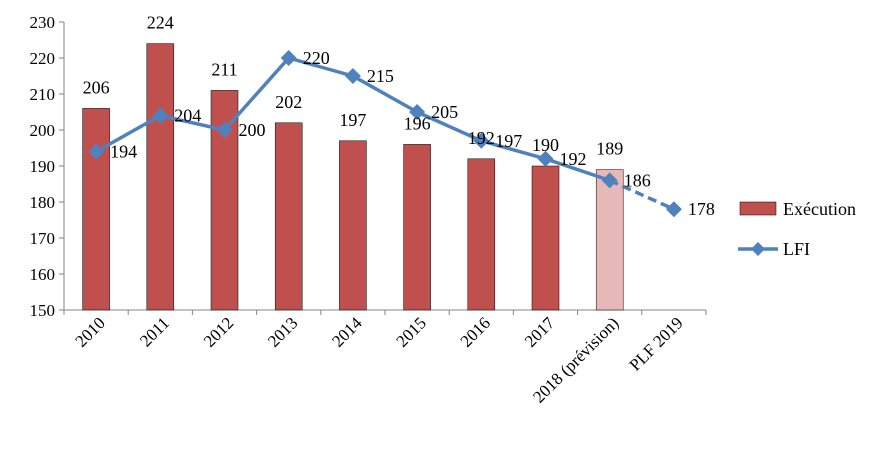 The image size is (895, 459). I want to click on lfi-data-label: 197, so click(508, 141).